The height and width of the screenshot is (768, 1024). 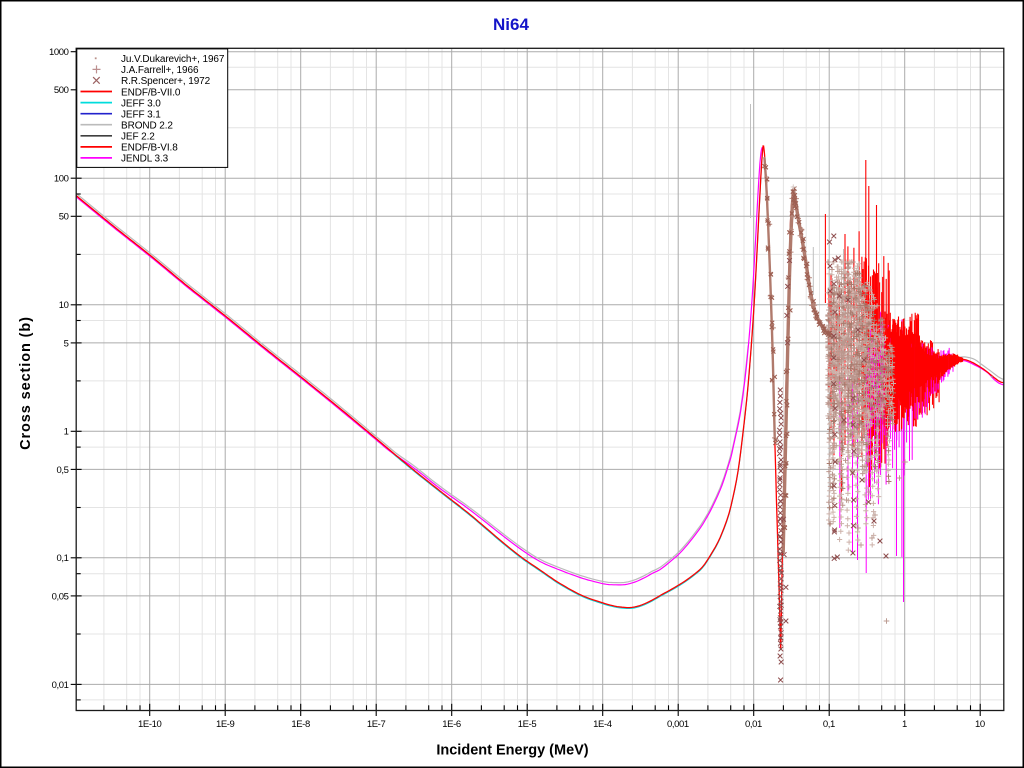 What do you see at coordinates (59, 52) in the screenshot?
I see `svg-text: 1000` at bounding box center [59, 52].